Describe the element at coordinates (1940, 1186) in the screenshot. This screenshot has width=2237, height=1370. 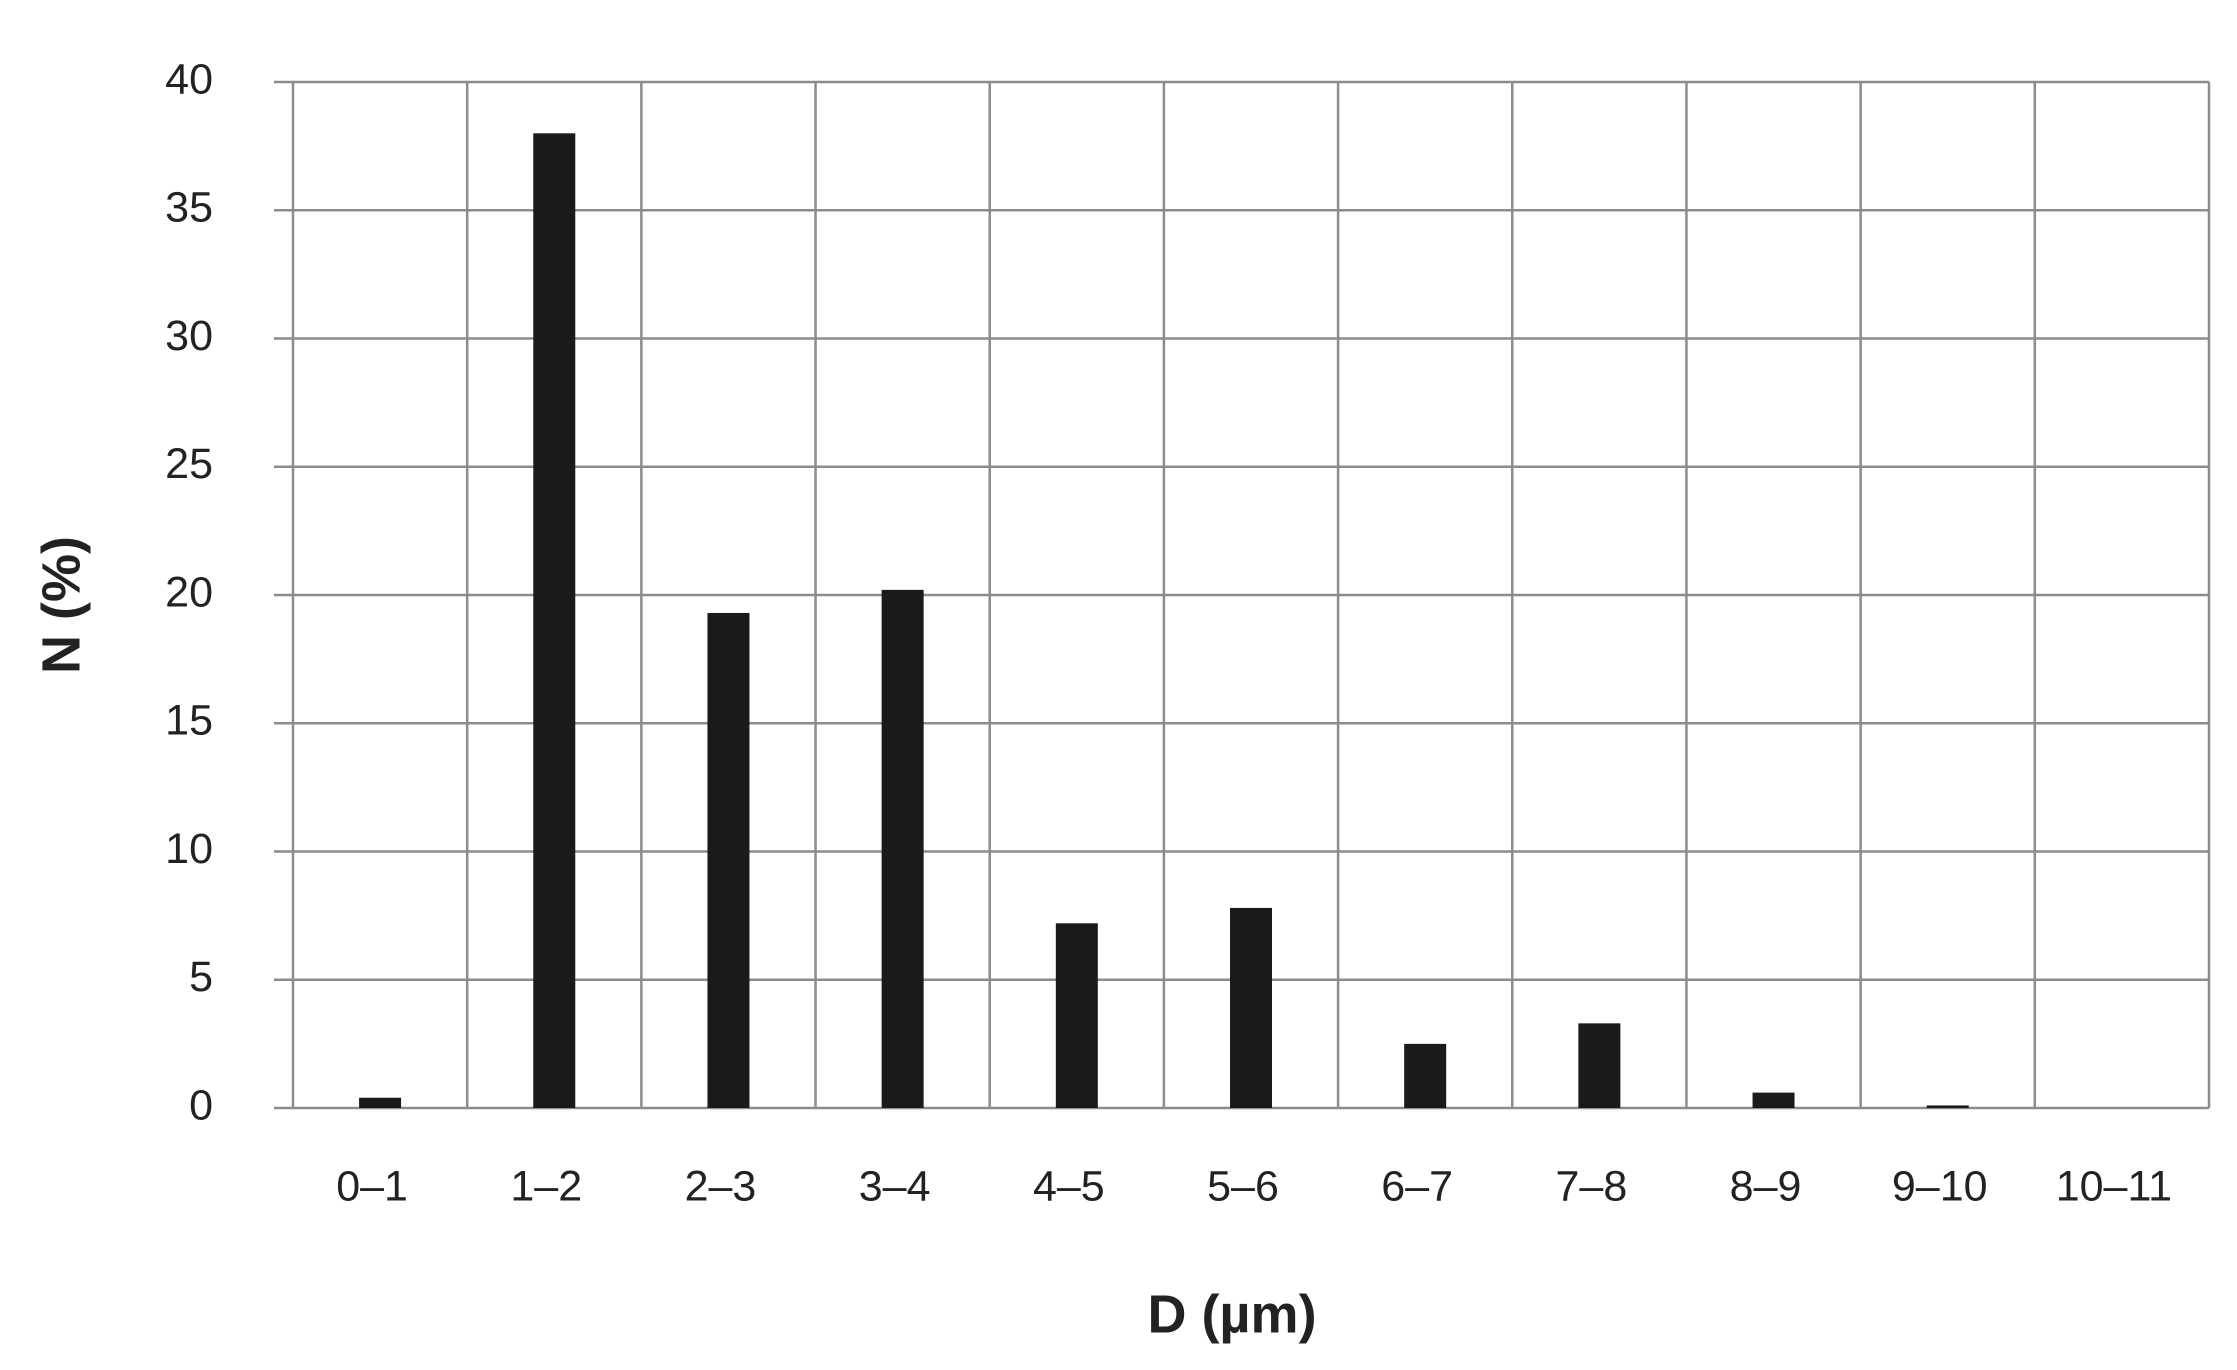
I see `x-tick-label: 9–10` at that location.